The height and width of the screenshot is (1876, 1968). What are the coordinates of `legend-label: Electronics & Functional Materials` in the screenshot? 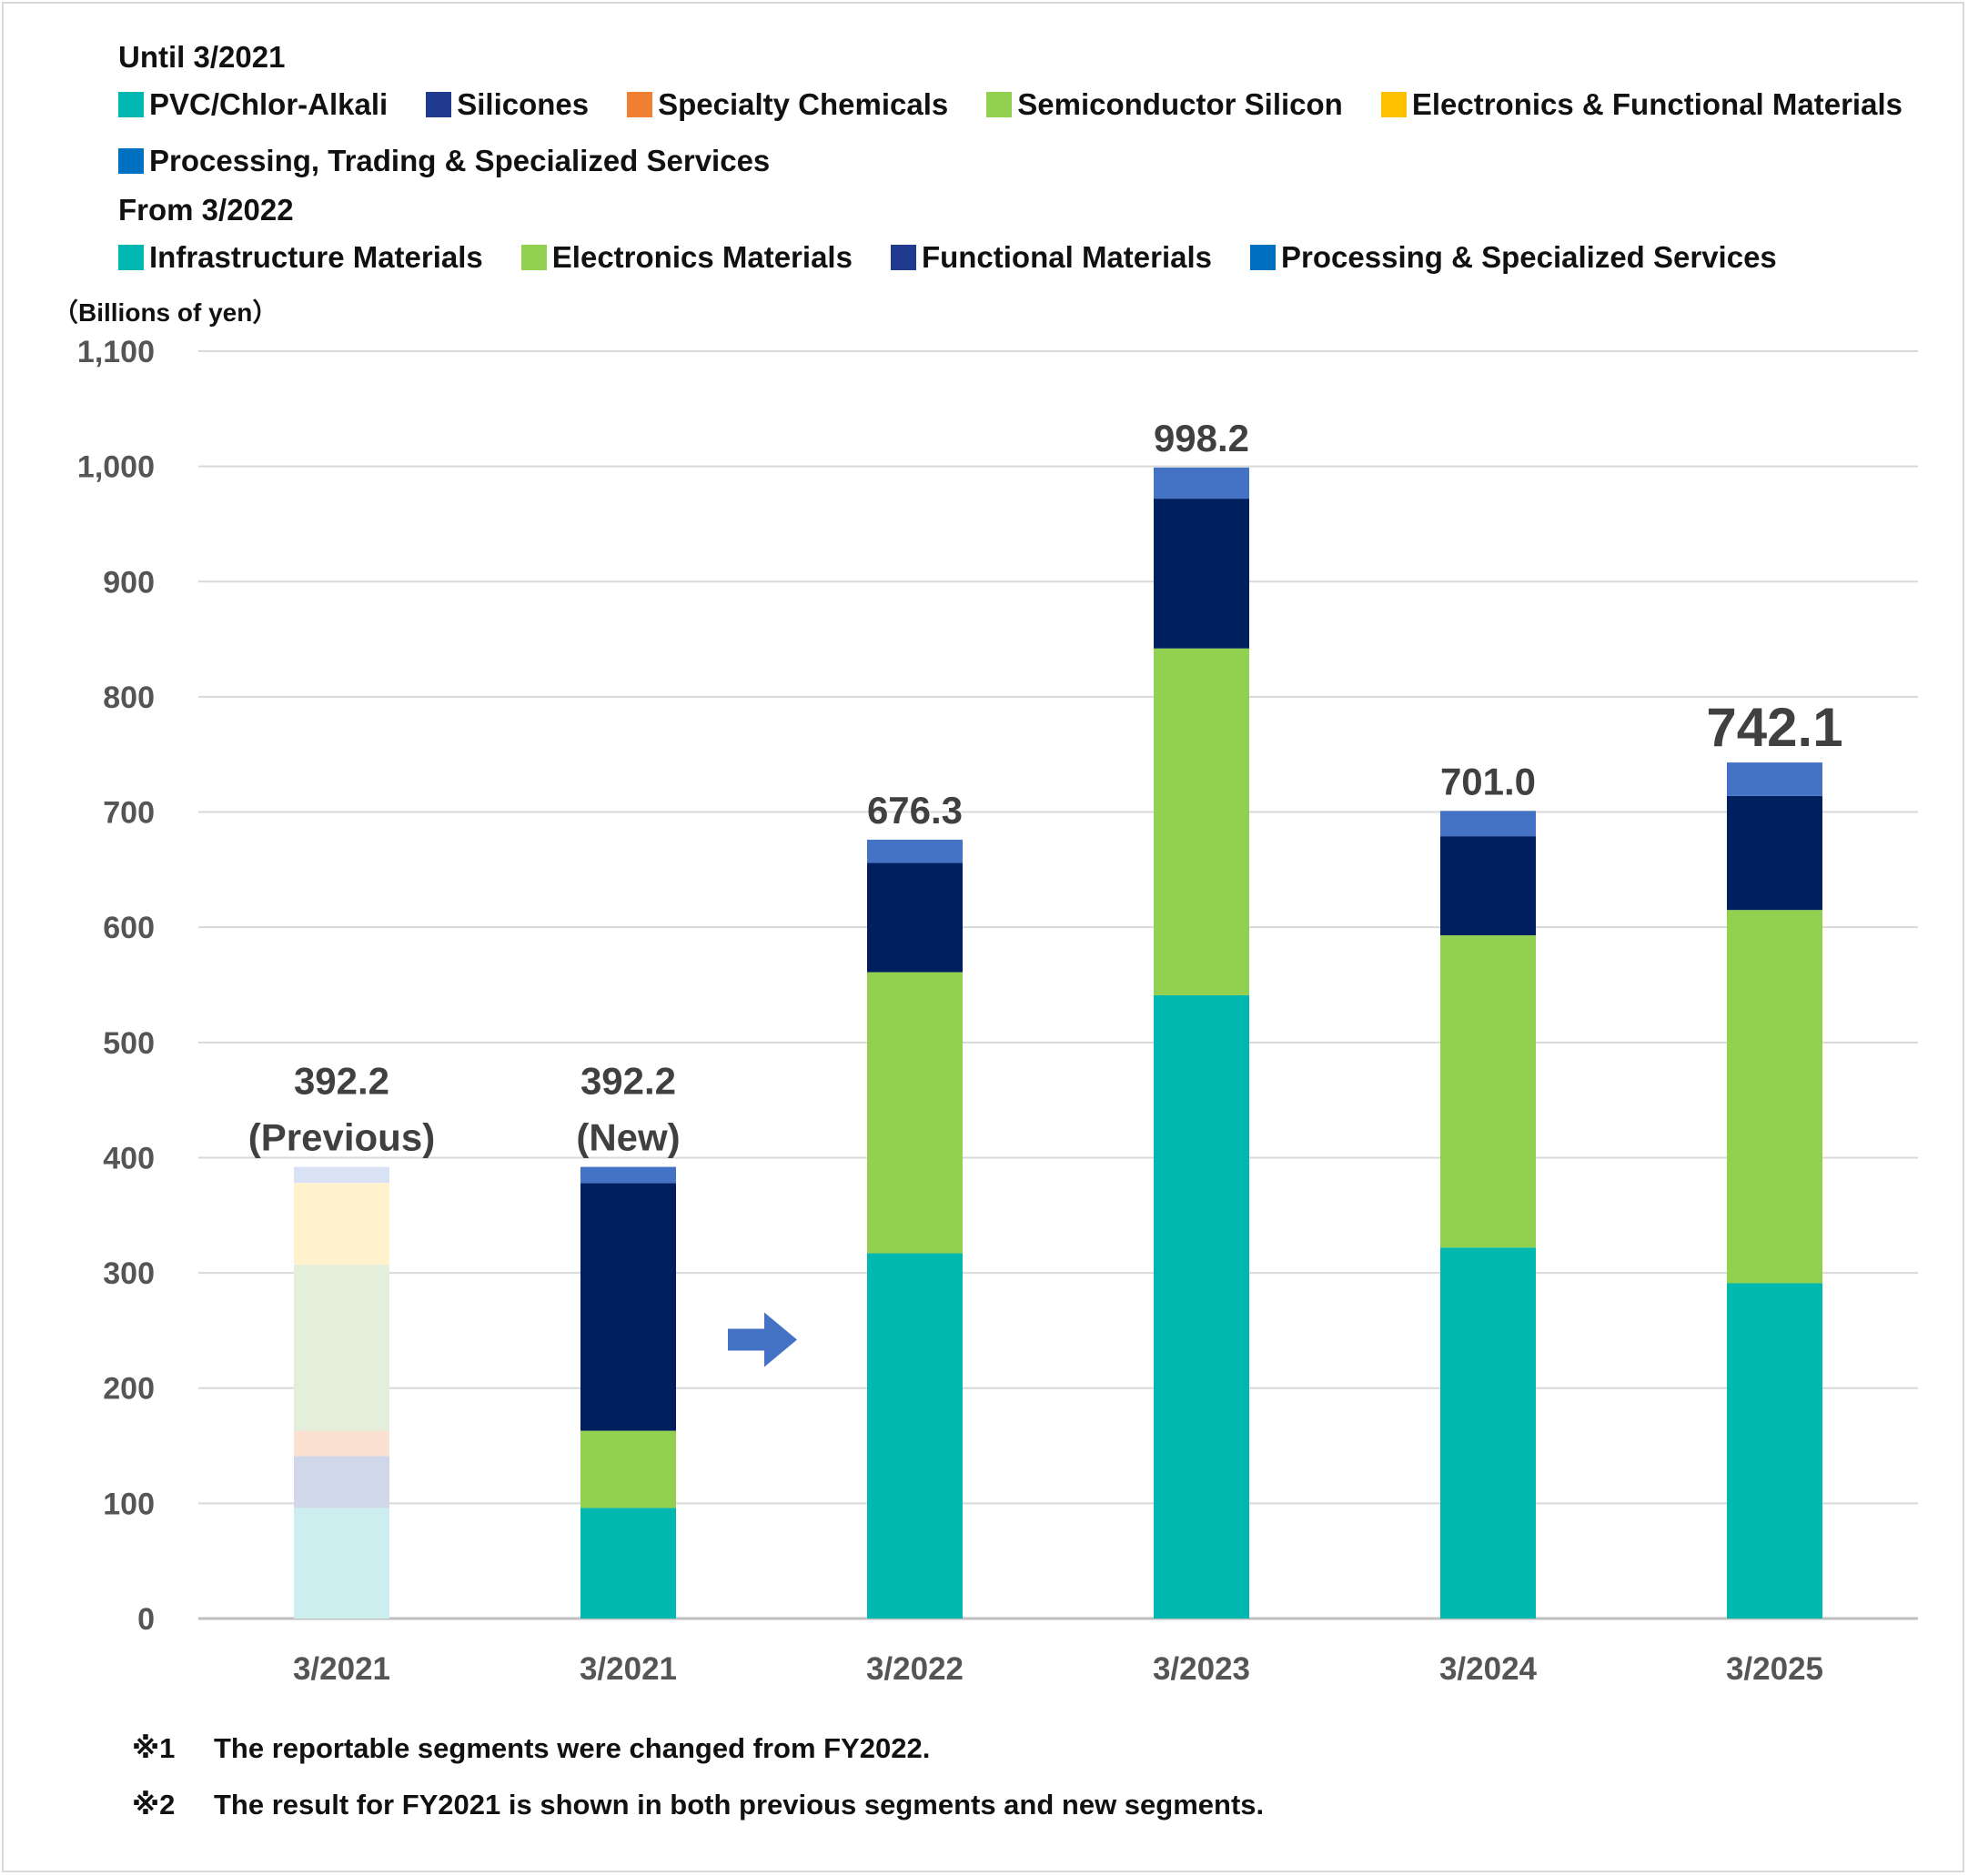 It's located at (1657, 104).